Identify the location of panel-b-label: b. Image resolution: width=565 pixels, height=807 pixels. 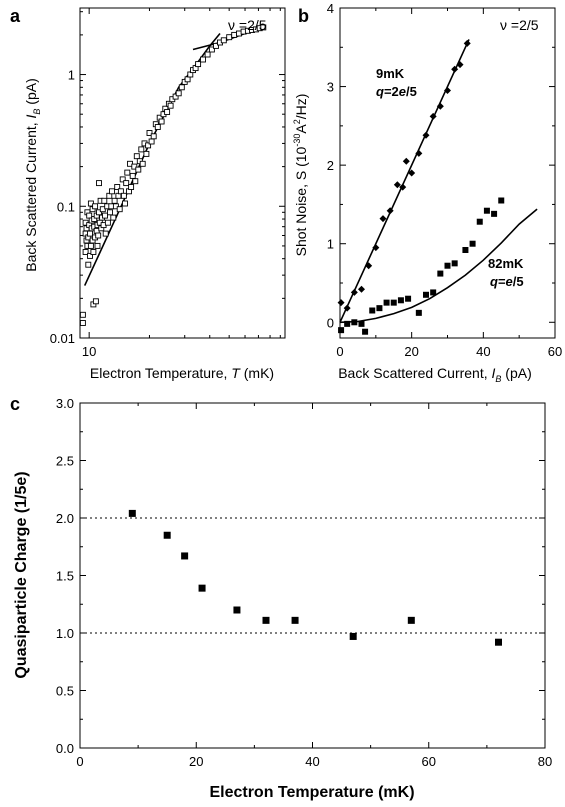
(303, 16).